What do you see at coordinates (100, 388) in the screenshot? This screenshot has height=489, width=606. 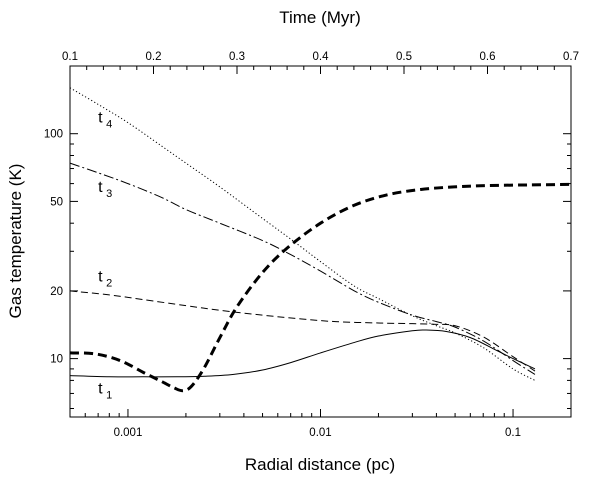 I see `series-label-t1: t` at bounding box center [100, 388].